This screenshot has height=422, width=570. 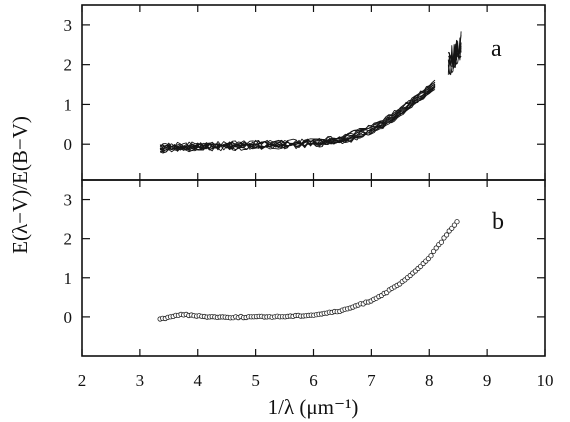 I want to click on y-tick-label-panel-a: 2, so click(x=68, y=65).